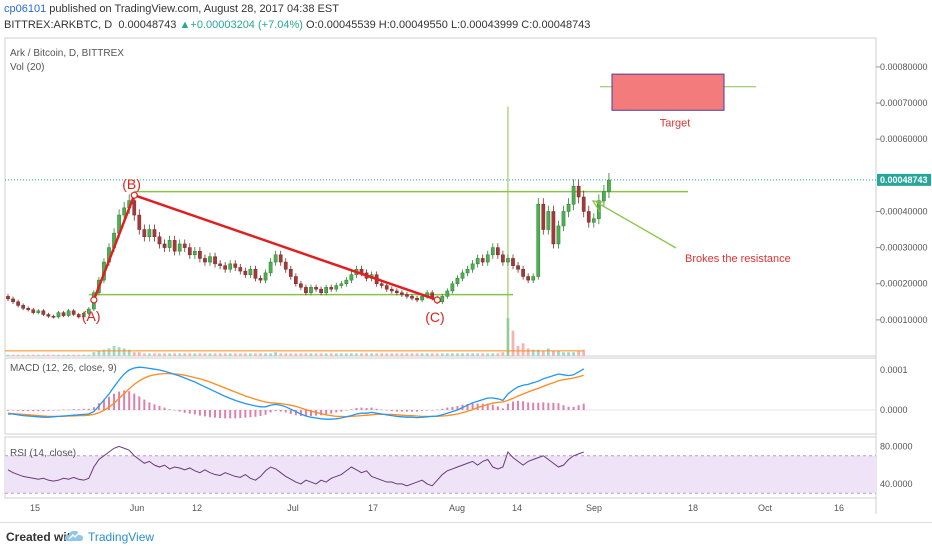 This screenshot has height=551, width=932. Describe the element at coordinates (35, 508) in the screenshot. I see `x-tick-label: 15` at that location.